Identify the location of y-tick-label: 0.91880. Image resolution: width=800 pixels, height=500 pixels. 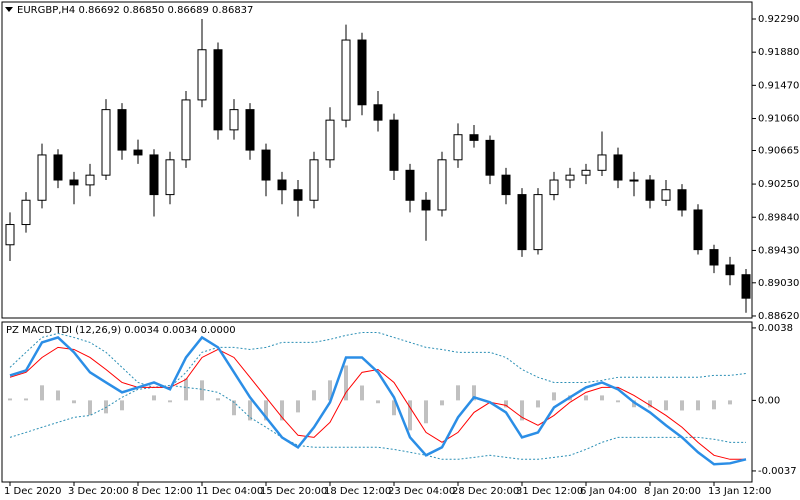
(778, 52).